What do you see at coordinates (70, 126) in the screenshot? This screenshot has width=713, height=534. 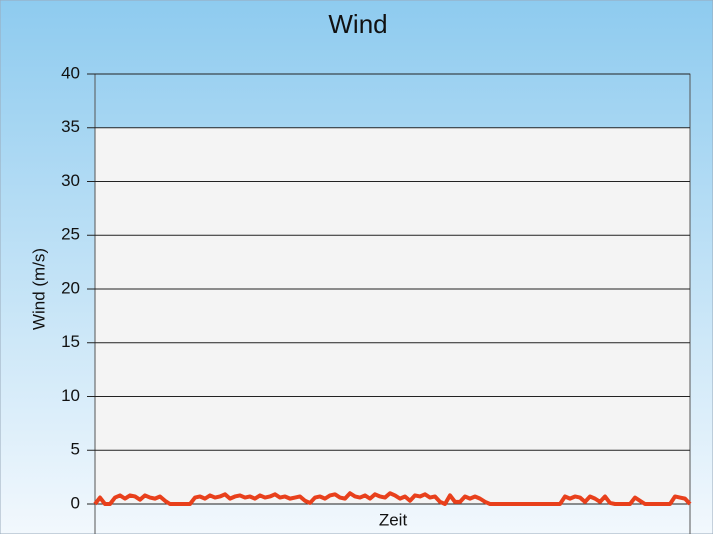 I see `y-tick-label: 35` at bounding box center [70, 126].